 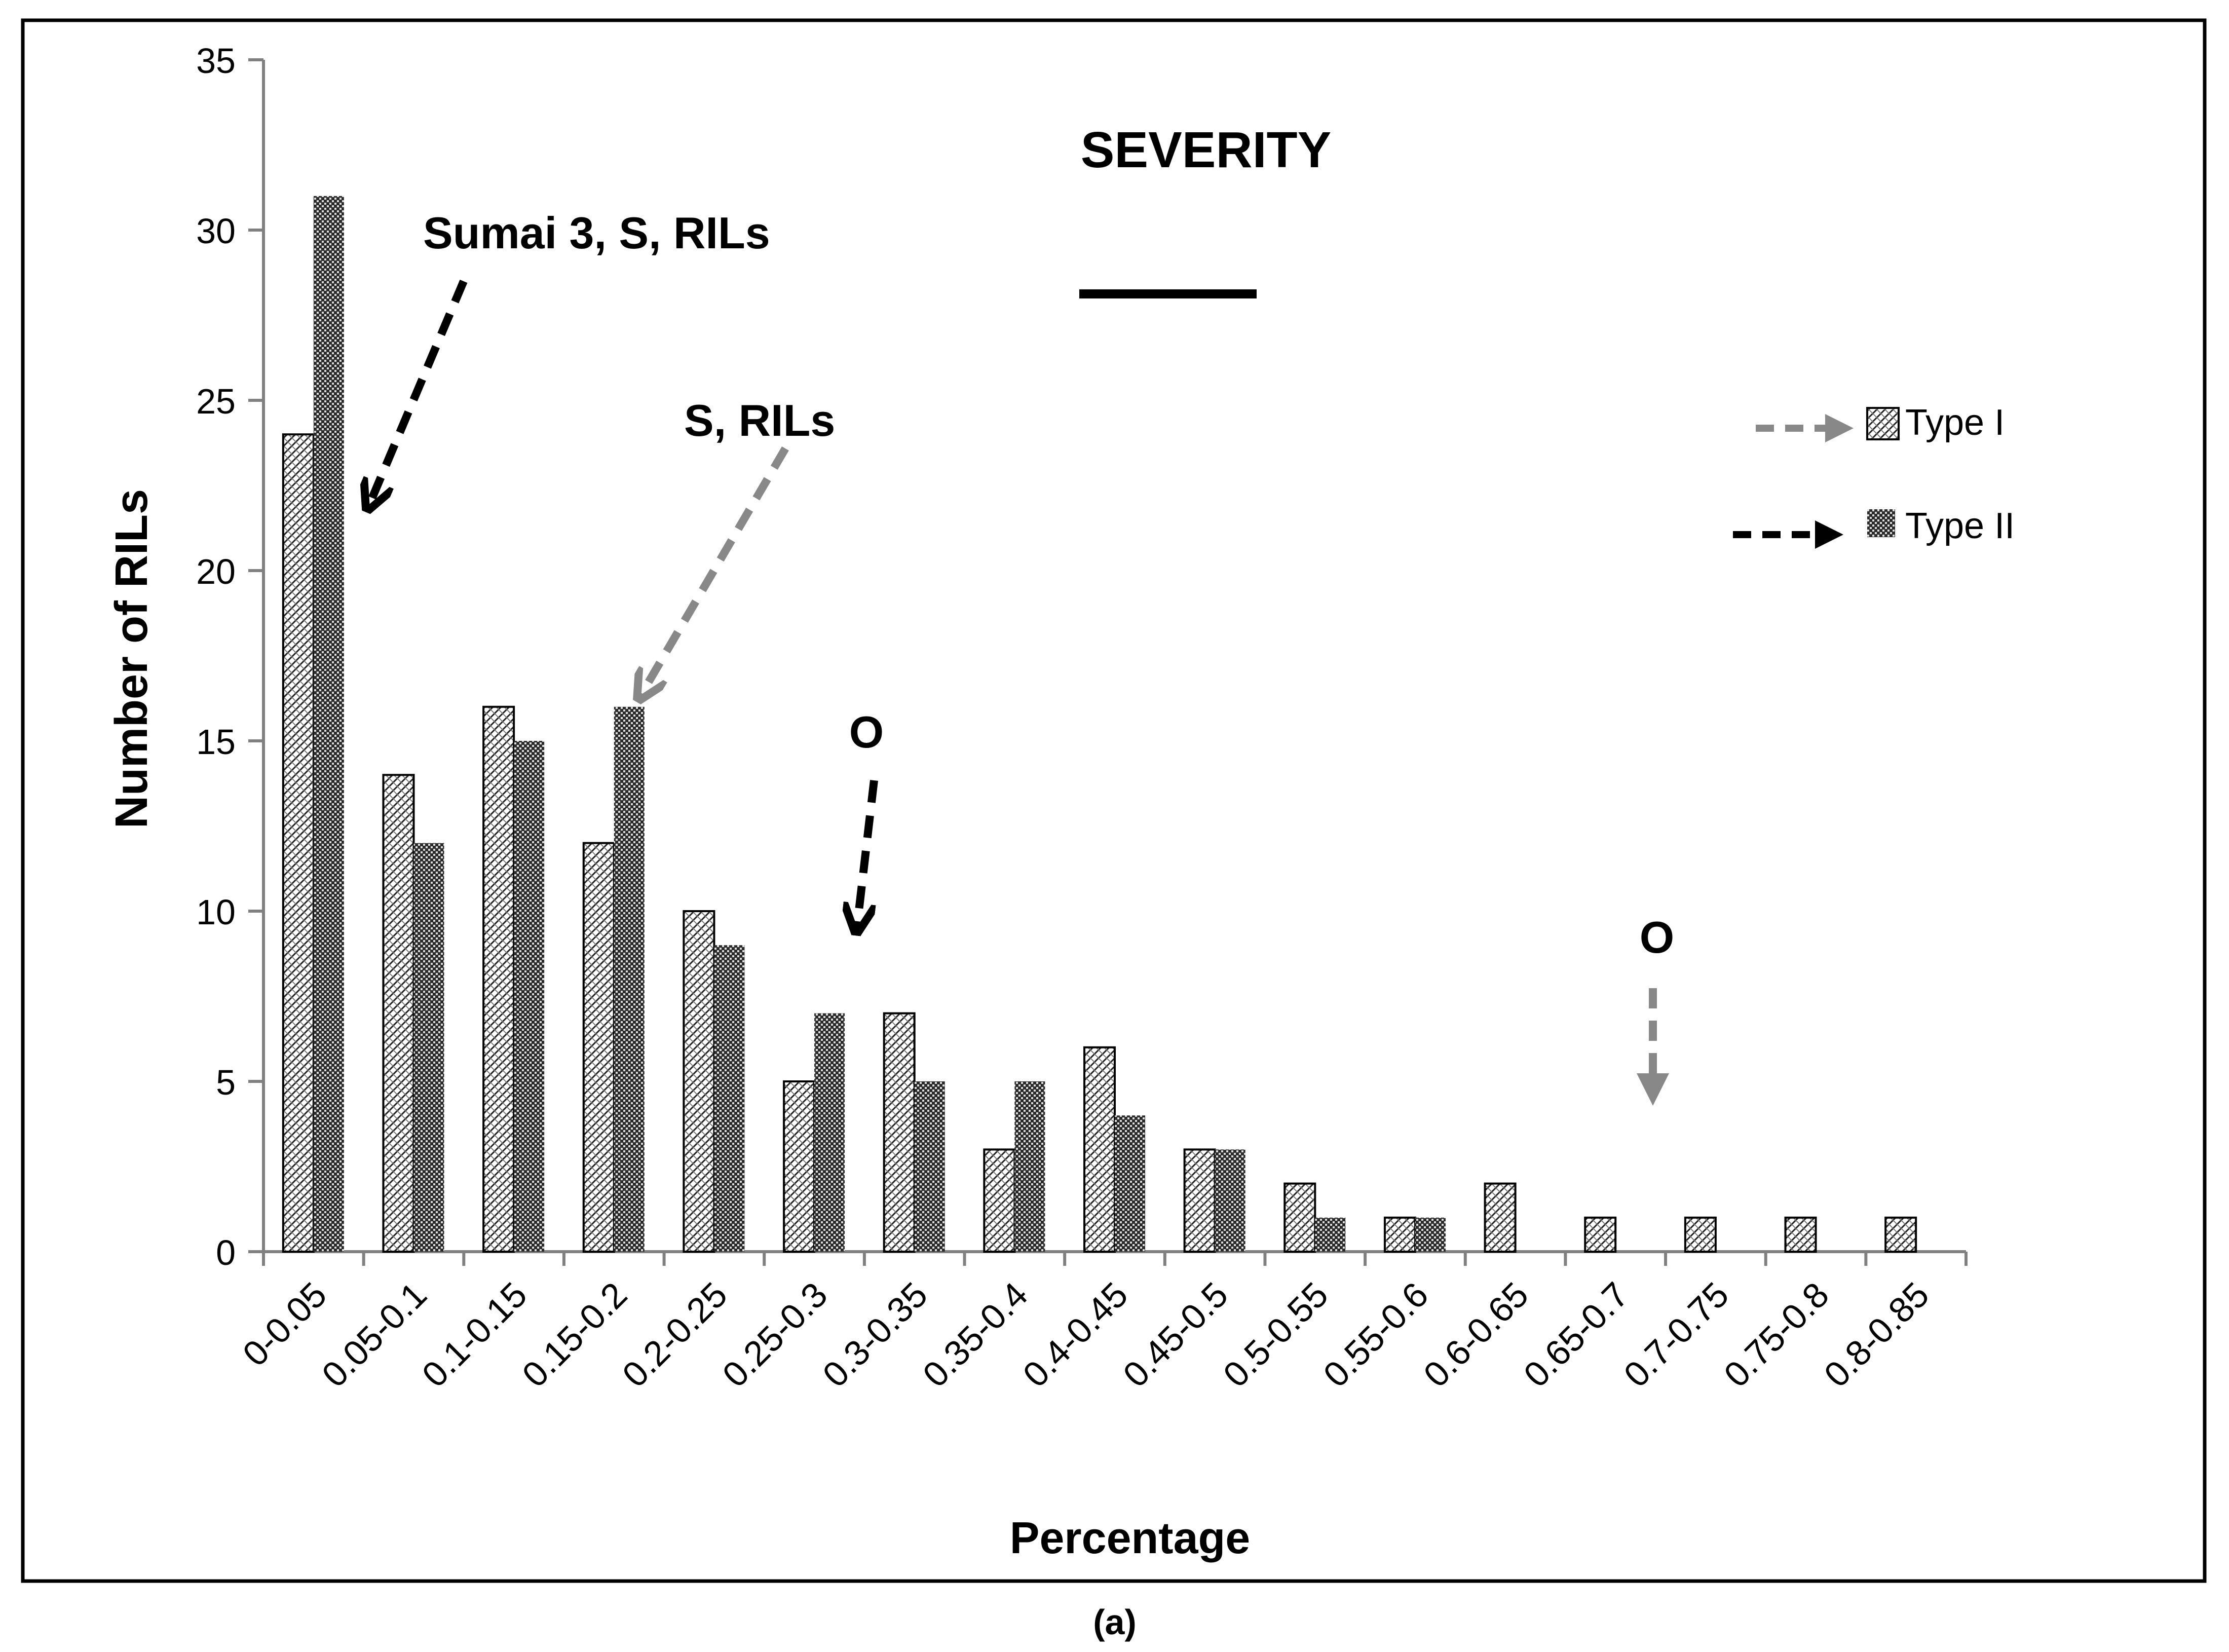 What do you see at coordinates (1881, 523) in the screenshot?
I see `legend-type2-swatch` at bounding box center [1881, 523].